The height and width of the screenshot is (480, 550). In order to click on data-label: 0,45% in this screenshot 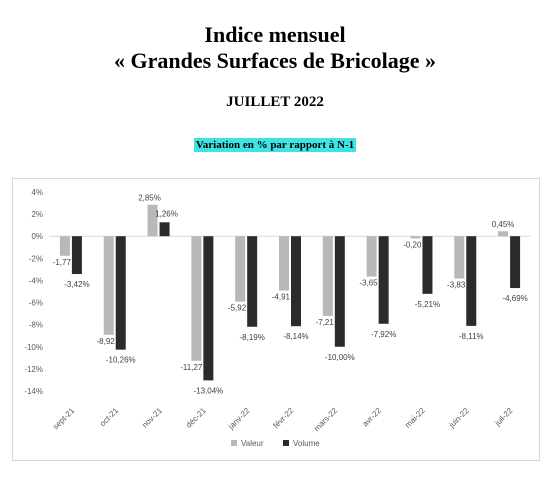, I will do `click(503, 224)`.